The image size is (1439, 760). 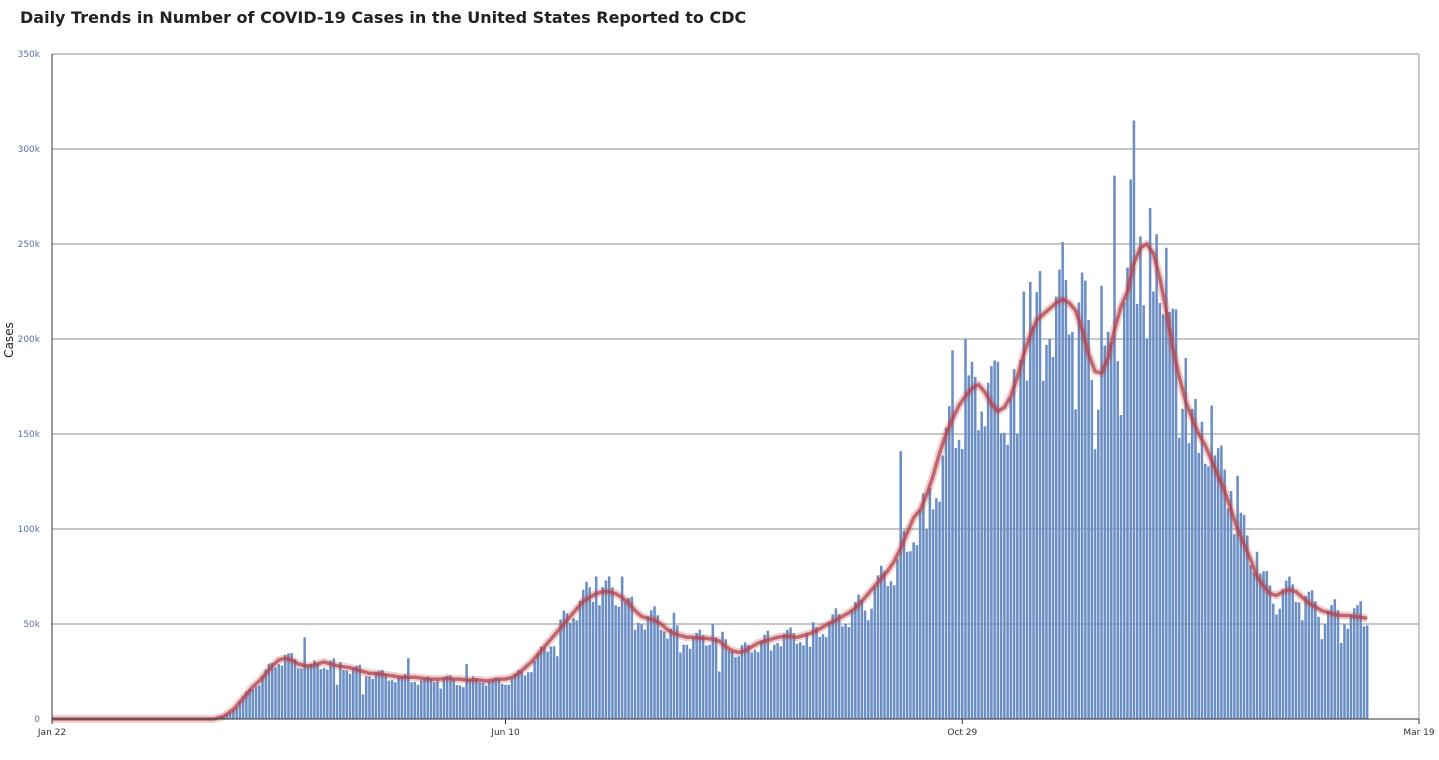 I want to click on y-tick-label: 300k, so click(x=29, y=150).